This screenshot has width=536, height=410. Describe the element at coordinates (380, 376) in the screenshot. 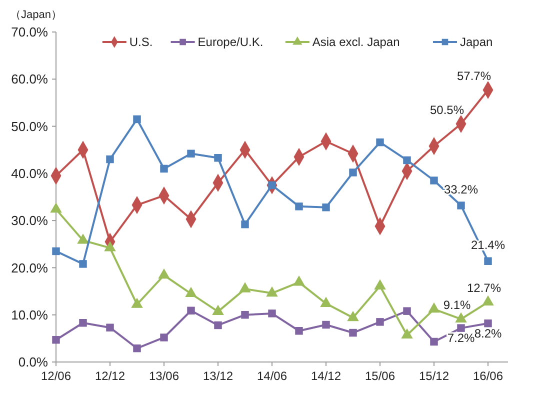

I see `x-tick-label: 15/06` at that location.